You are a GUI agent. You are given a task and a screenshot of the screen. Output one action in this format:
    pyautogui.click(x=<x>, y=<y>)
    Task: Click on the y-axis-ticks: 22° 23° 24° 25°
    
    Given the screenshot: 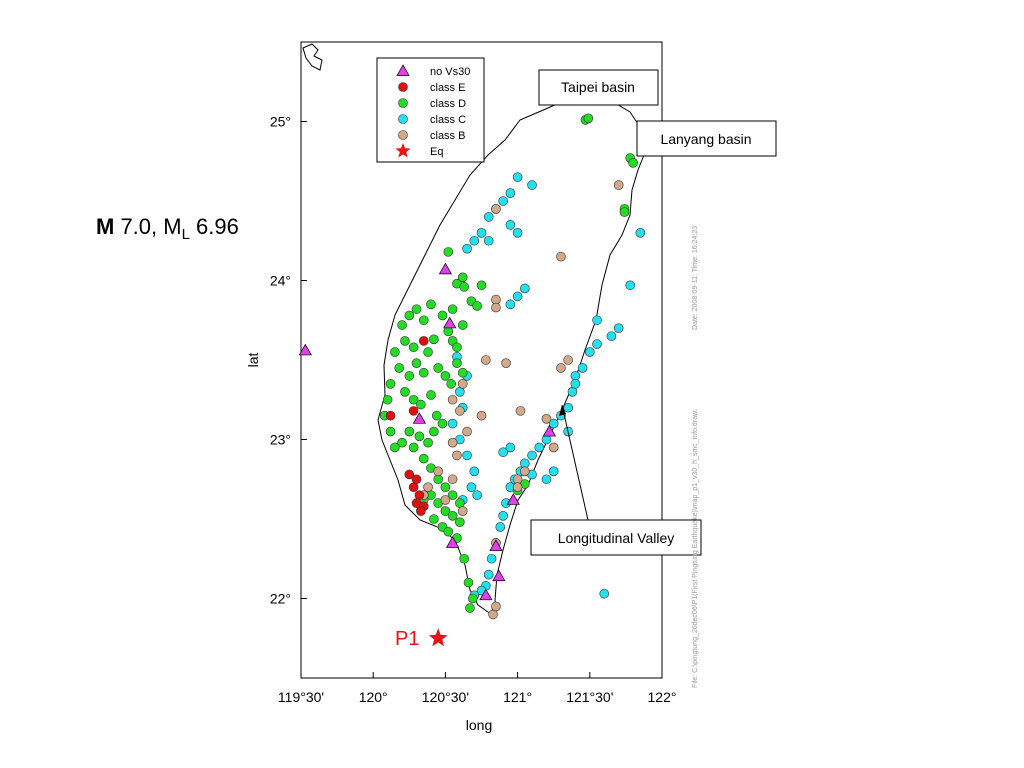 What is the action you would take?
    pyautogui.click(x=288, y=360)
    